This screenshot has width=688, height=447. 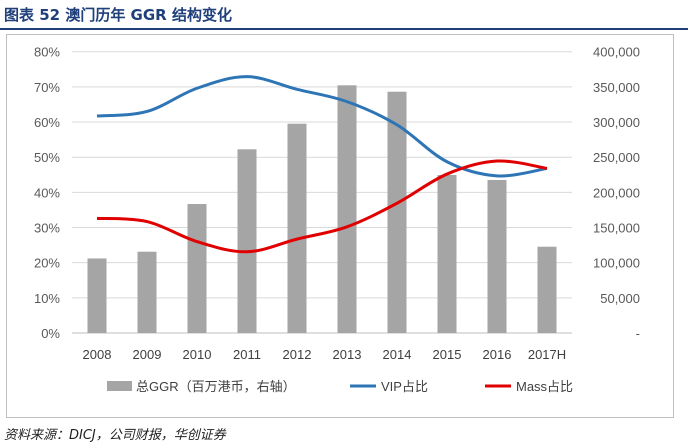 I want to click on x-tick-label: 2012, so click(x=297, y=354).